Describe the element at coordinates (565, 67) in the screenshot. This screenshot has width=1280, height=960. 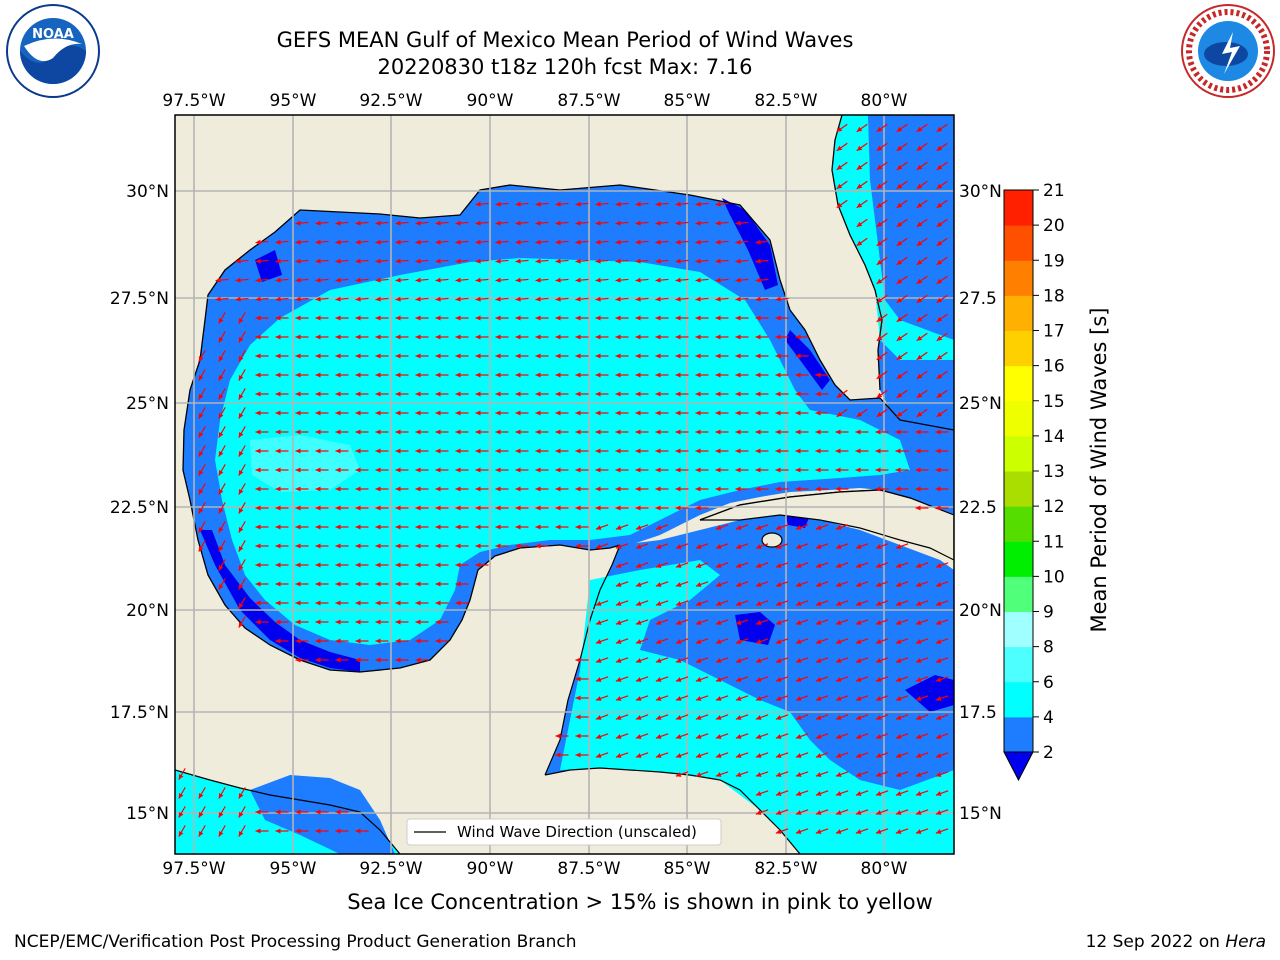
I see `chart-subtitle: 20220830 t18z 120h fcst Max: 7.16` at that location.